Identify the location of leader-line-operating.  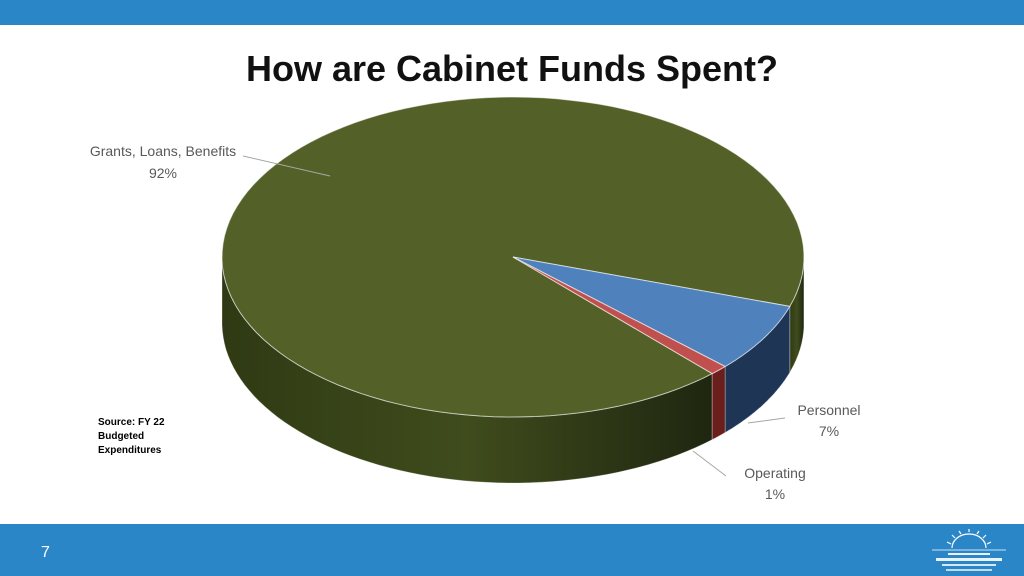
(709, 463).